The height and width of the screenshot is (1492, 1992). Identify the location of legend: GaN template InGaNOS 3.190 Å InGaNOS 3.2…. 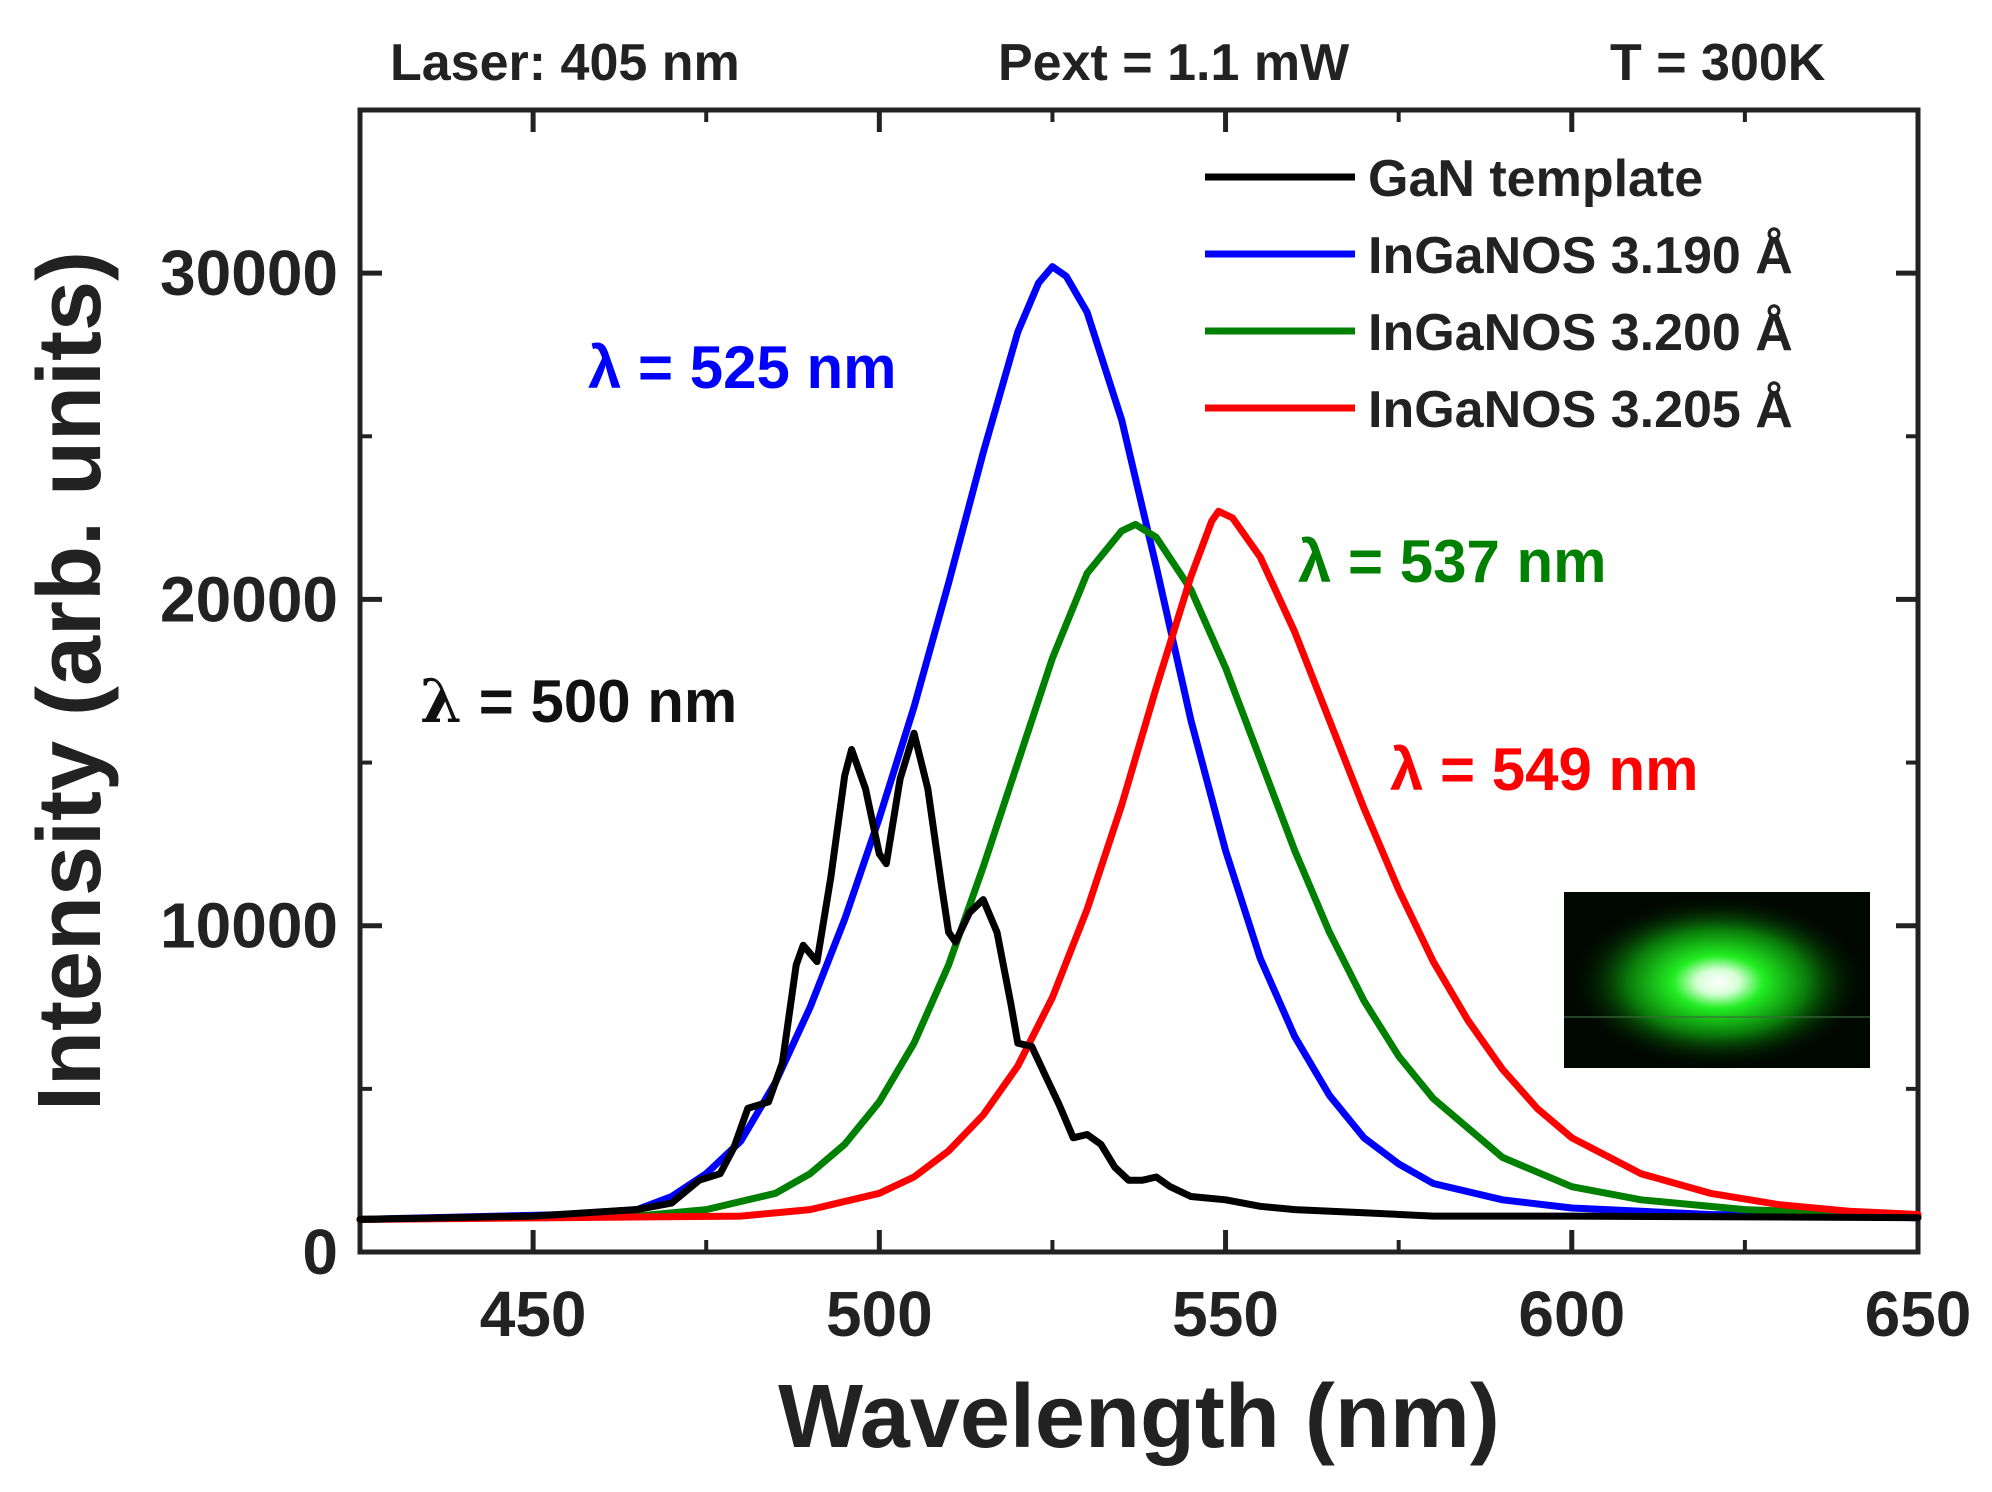
(1499, 294).